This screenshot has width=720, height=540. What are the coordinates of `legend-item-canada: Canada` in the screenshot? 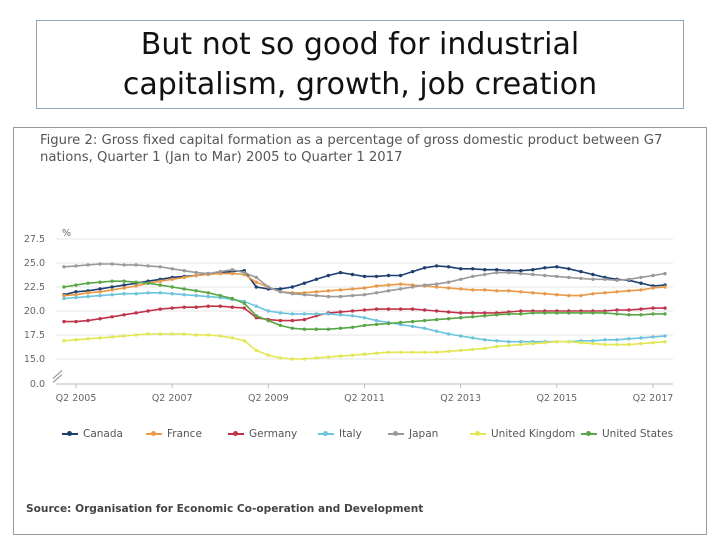 It's located at (104, 434).